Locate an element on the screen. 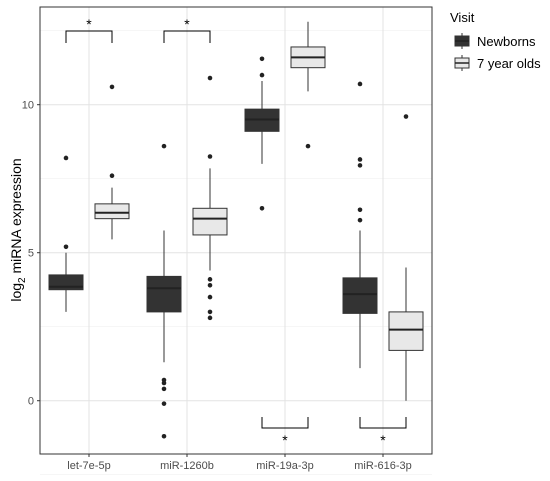 The image size is (550, 481). y-tick-label: 5 is located at coordinates (31, 254).